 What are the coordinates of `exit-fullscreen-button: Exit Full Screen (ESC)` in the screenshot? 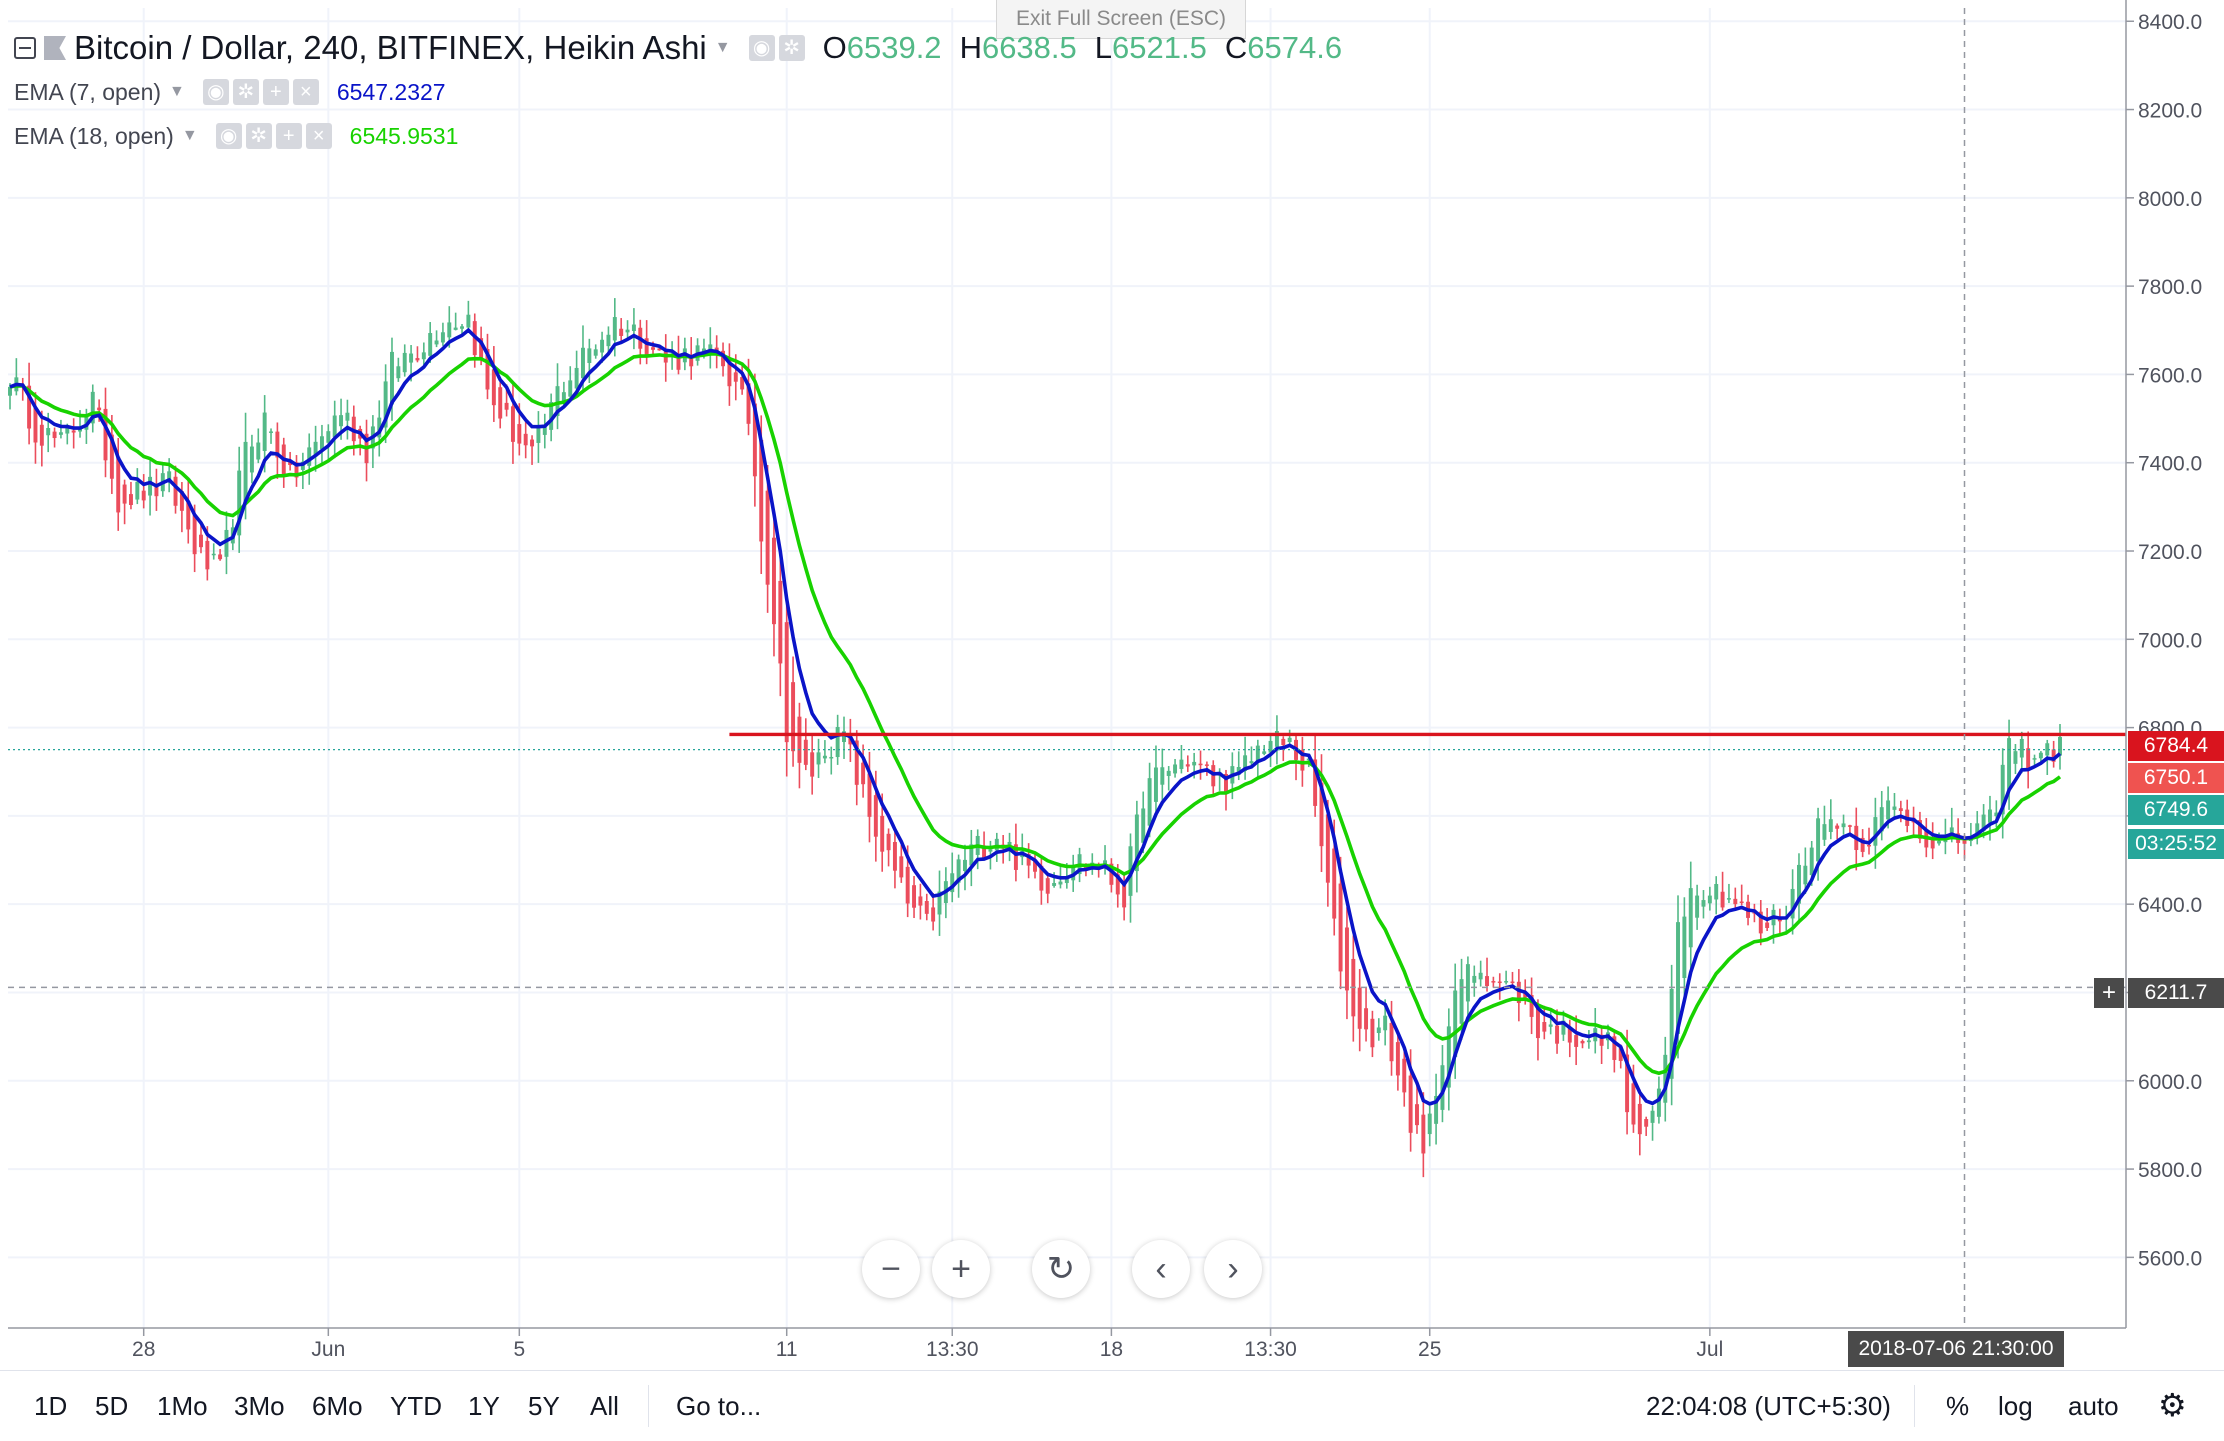 It's located at (1121, 19).